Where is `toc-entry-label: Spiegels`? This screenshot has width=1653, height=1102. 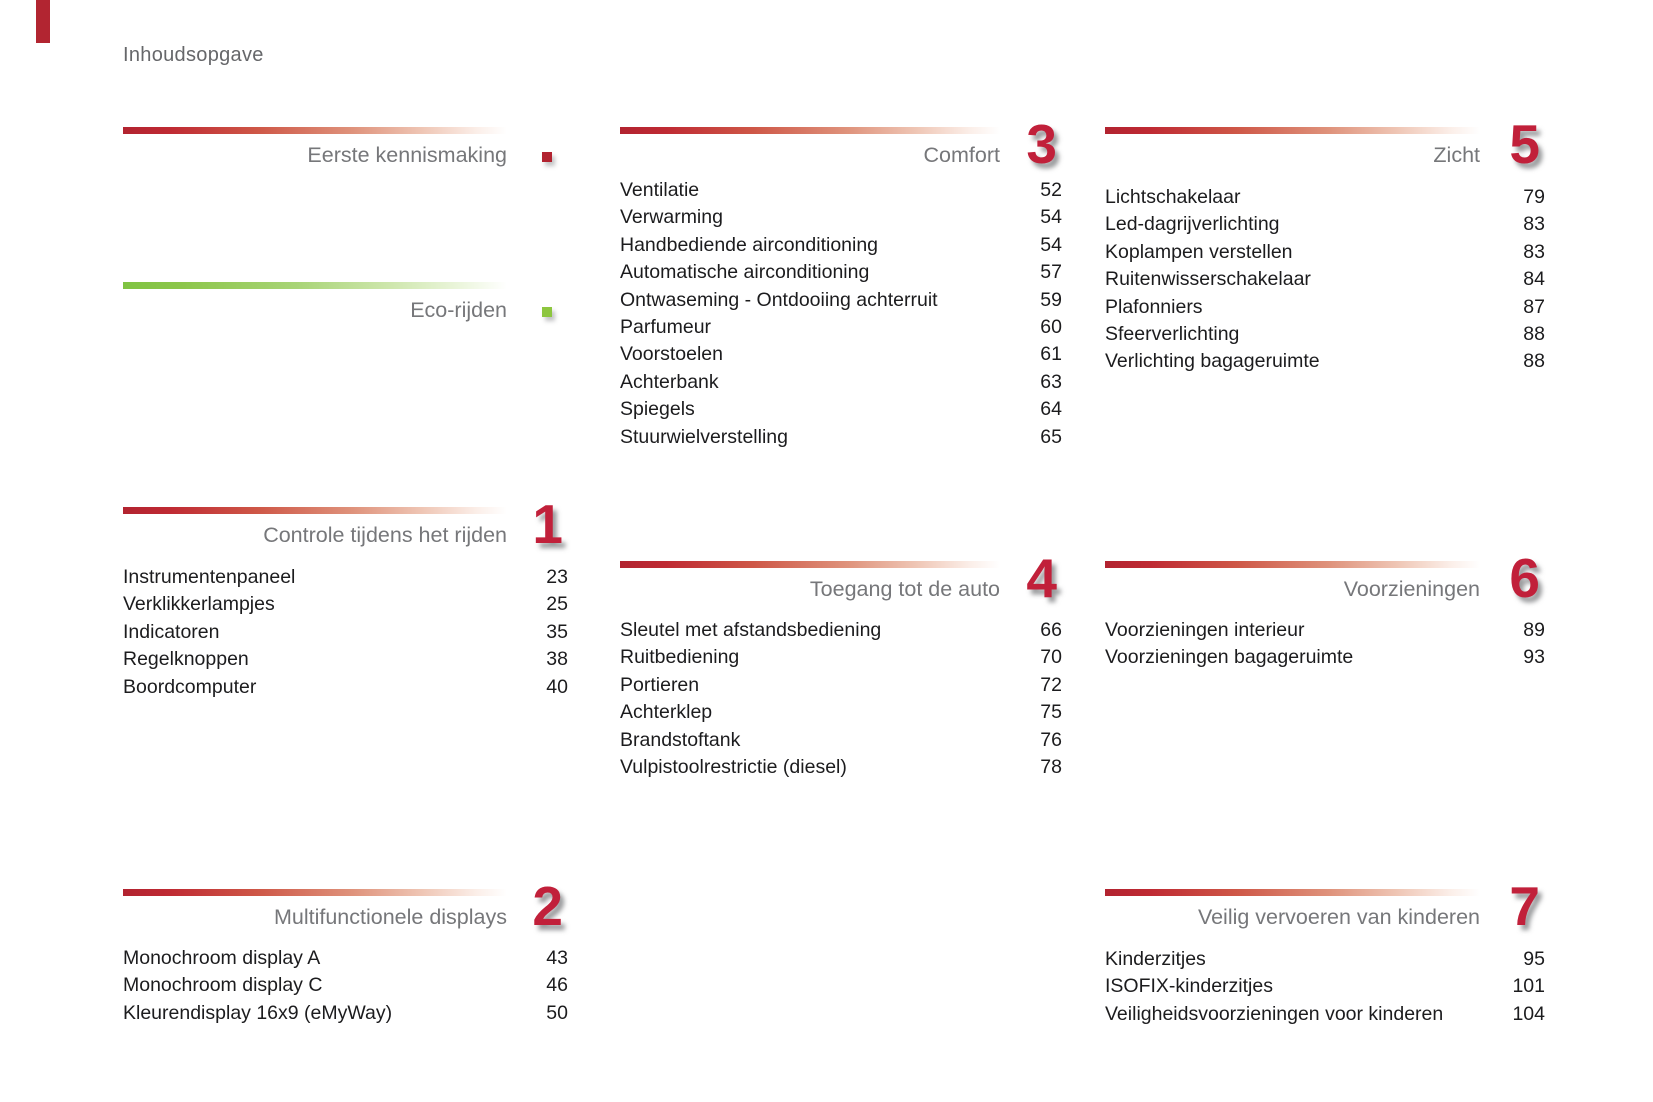 toc-entry-label: Spiegels is located at coordinates (657, 409).